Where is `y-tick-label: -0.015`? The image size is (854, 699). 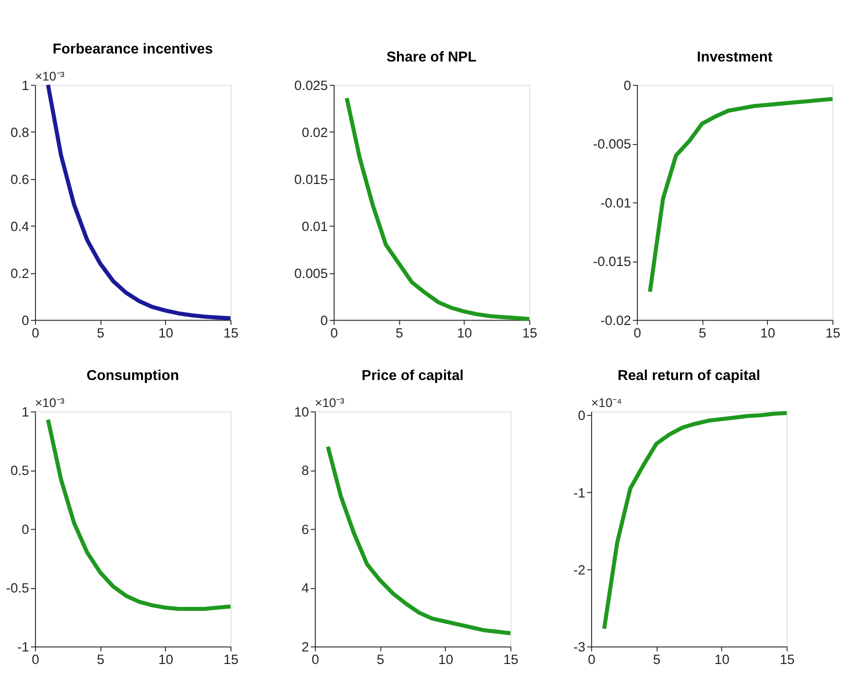
y-tick-label: -0.015 is located at coordinates (612, 262).